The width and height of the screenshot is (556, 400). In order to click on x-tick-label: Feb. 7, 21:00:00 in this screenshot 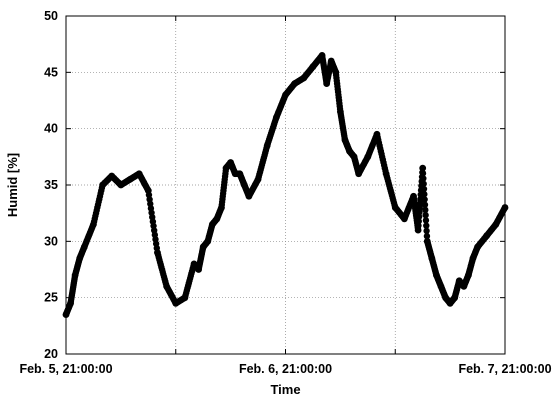, I will do `click(504, 369)`.